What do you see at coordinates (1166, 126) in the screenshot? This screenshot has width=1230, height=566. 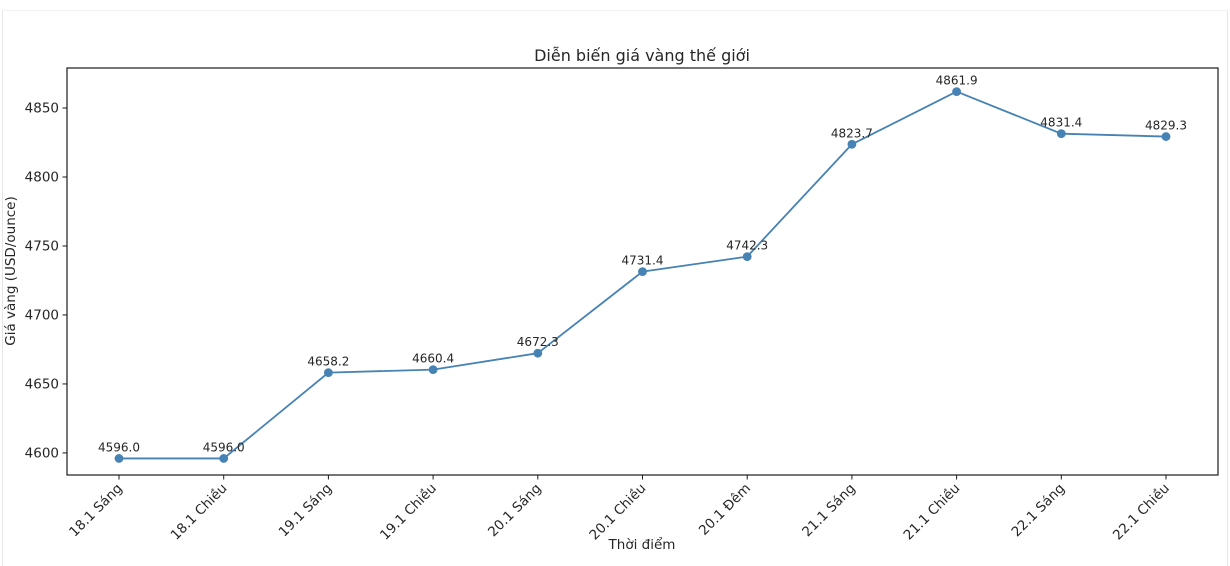 I see `point-value-label: 4829.3` at bounding box center [1166, 126].